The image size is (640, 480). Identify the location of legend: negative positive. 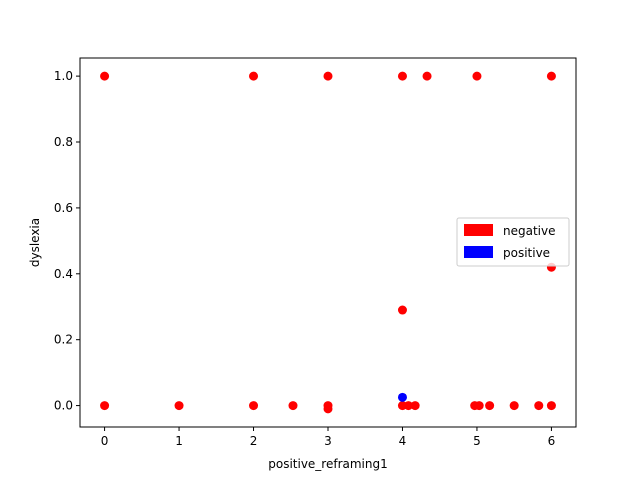
(513, 242).